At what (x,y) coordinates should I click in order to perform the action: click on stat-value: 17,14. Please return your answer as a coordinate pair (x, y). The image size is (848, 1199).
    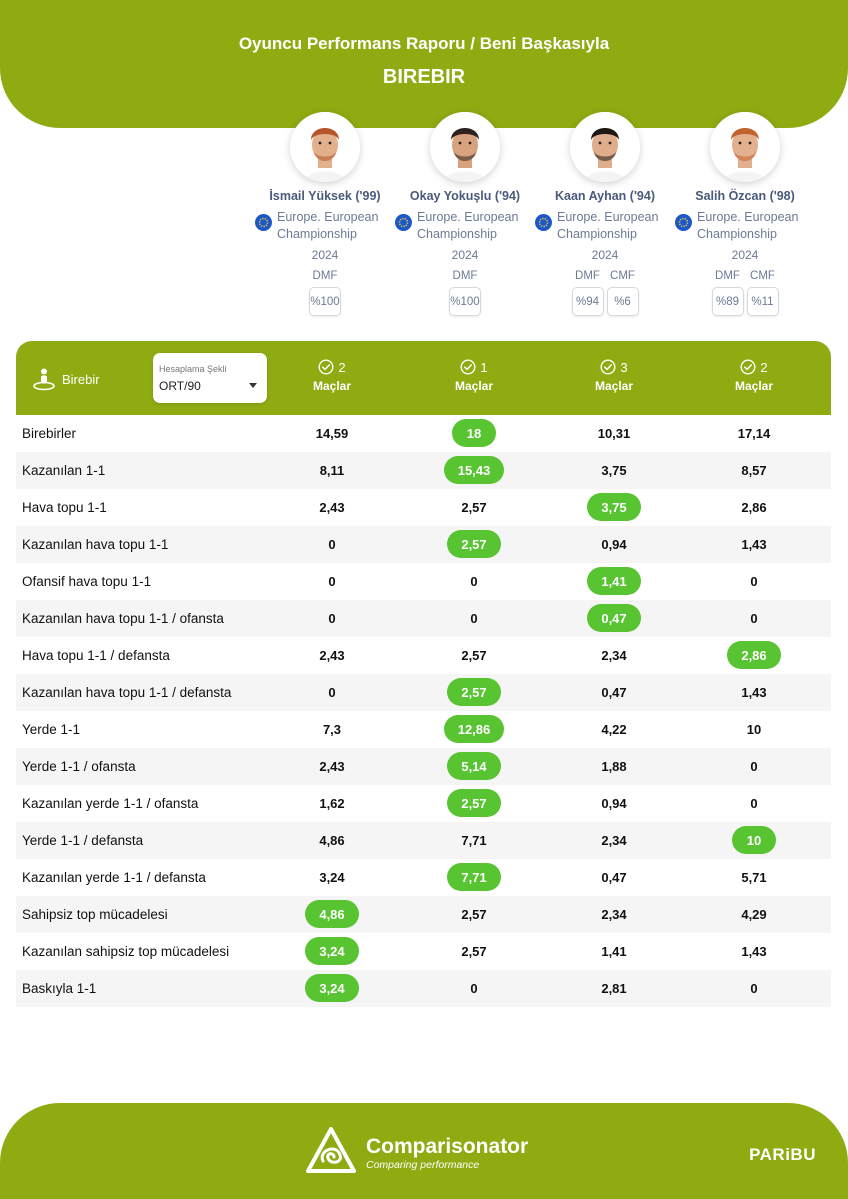
    Looking at the image, I should click on (754, 433).